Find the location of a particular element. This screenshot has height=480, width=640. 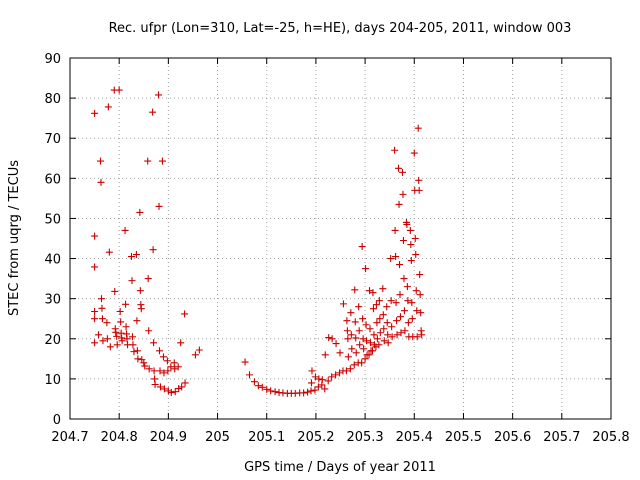

y-tick-label: 30 is located at coordinates (52, 300).